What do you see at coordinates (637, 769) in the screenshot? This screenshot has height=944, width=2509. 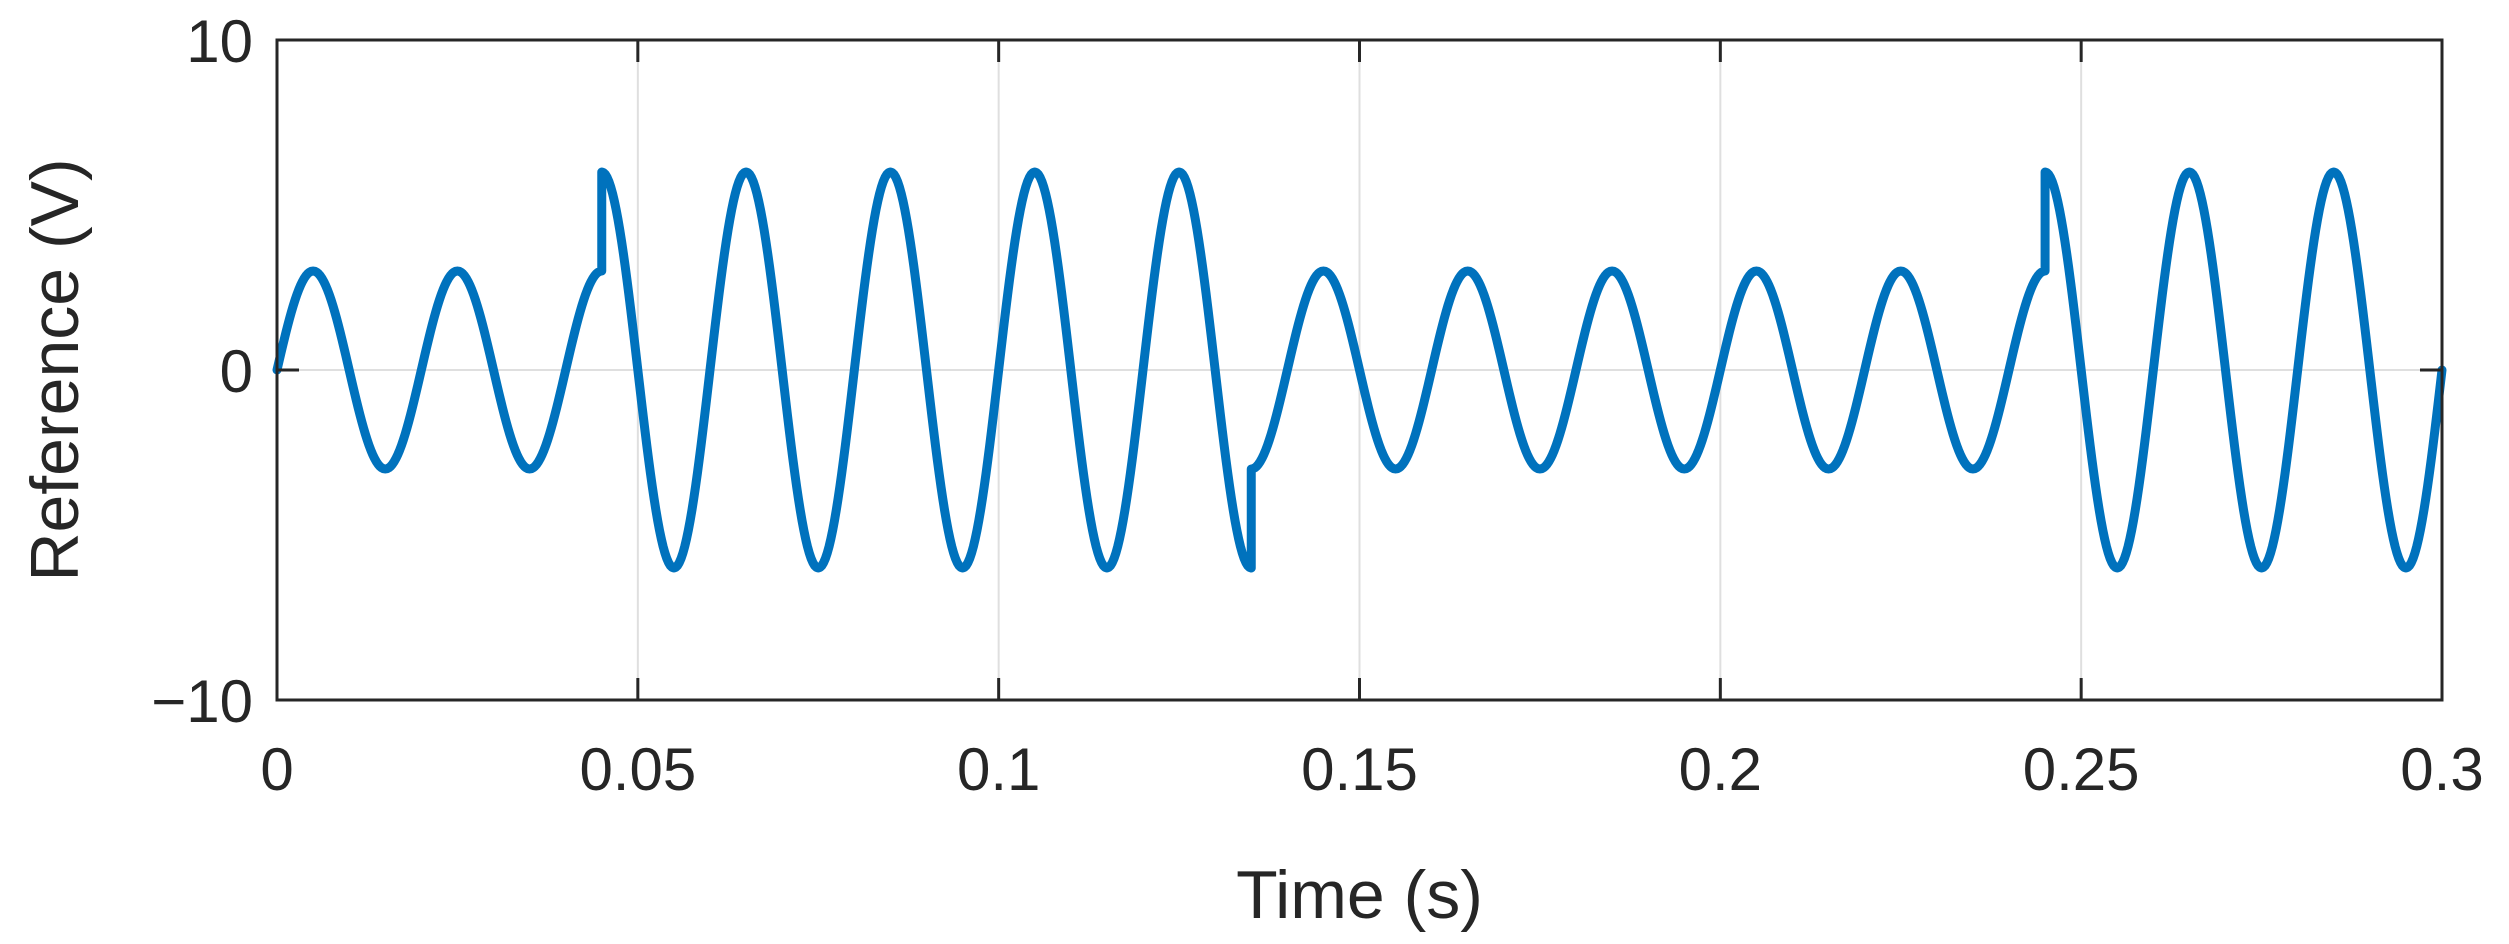 I see `x-tick-label: 0.05` at bounding box center [637, 769].